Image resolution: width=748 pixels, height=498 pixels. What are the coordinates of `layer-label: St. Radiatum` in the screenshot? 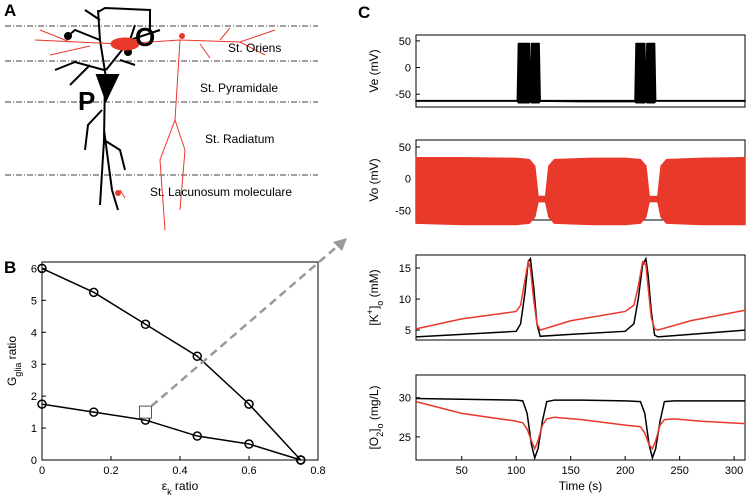 It's located at (239, 139).